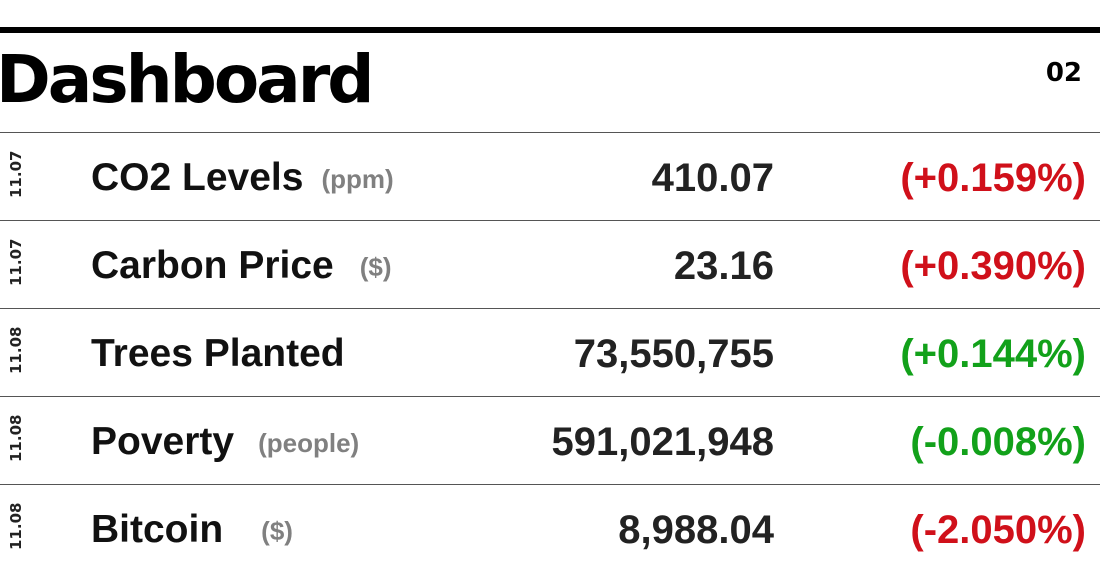 This screenshot has width=1100, height=572. I want to click on row-value: 410.07, so click(712, 178).